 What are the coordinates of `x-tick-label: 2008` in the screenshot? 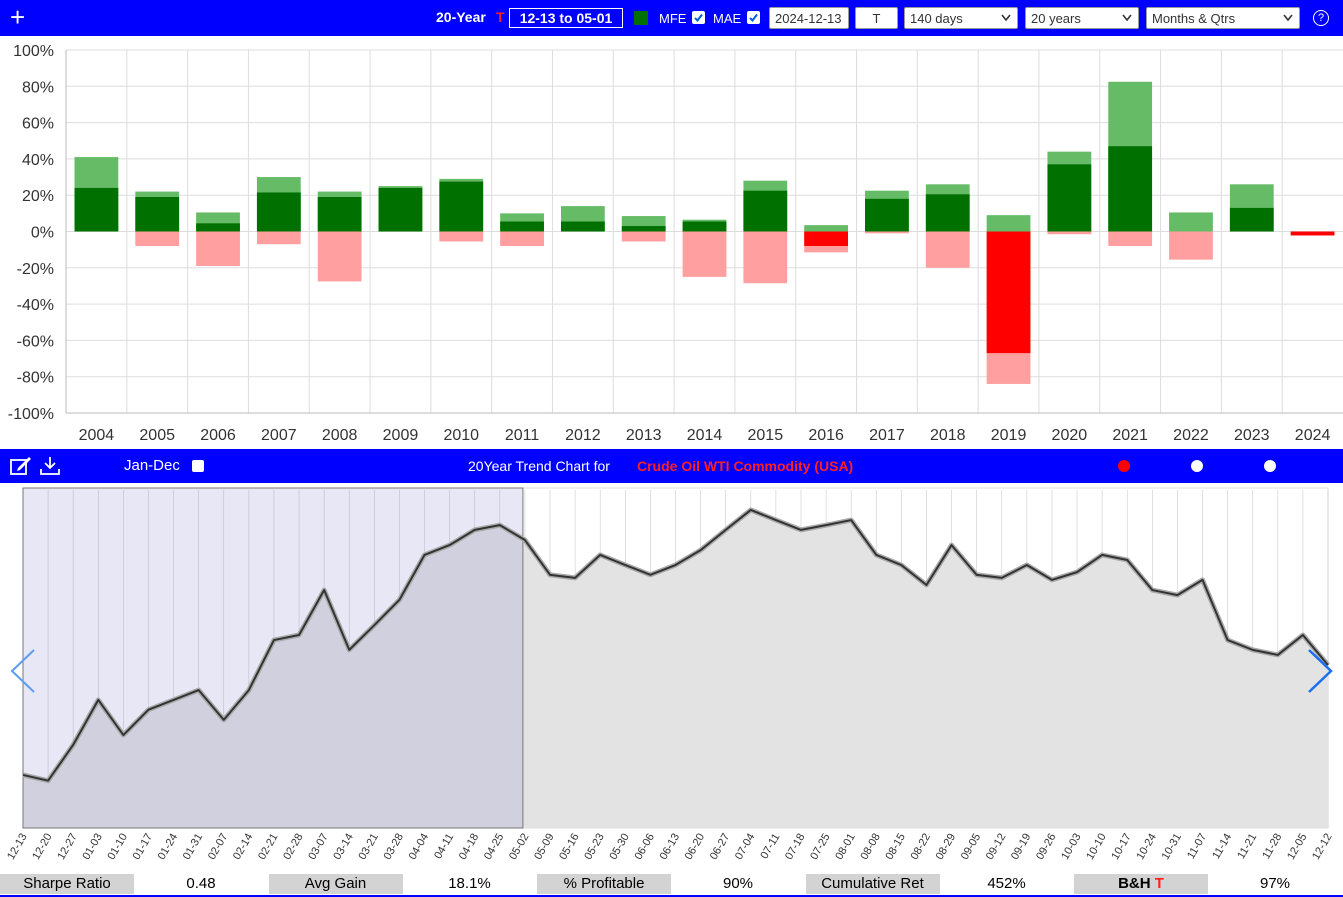 It's located at (340, 435).